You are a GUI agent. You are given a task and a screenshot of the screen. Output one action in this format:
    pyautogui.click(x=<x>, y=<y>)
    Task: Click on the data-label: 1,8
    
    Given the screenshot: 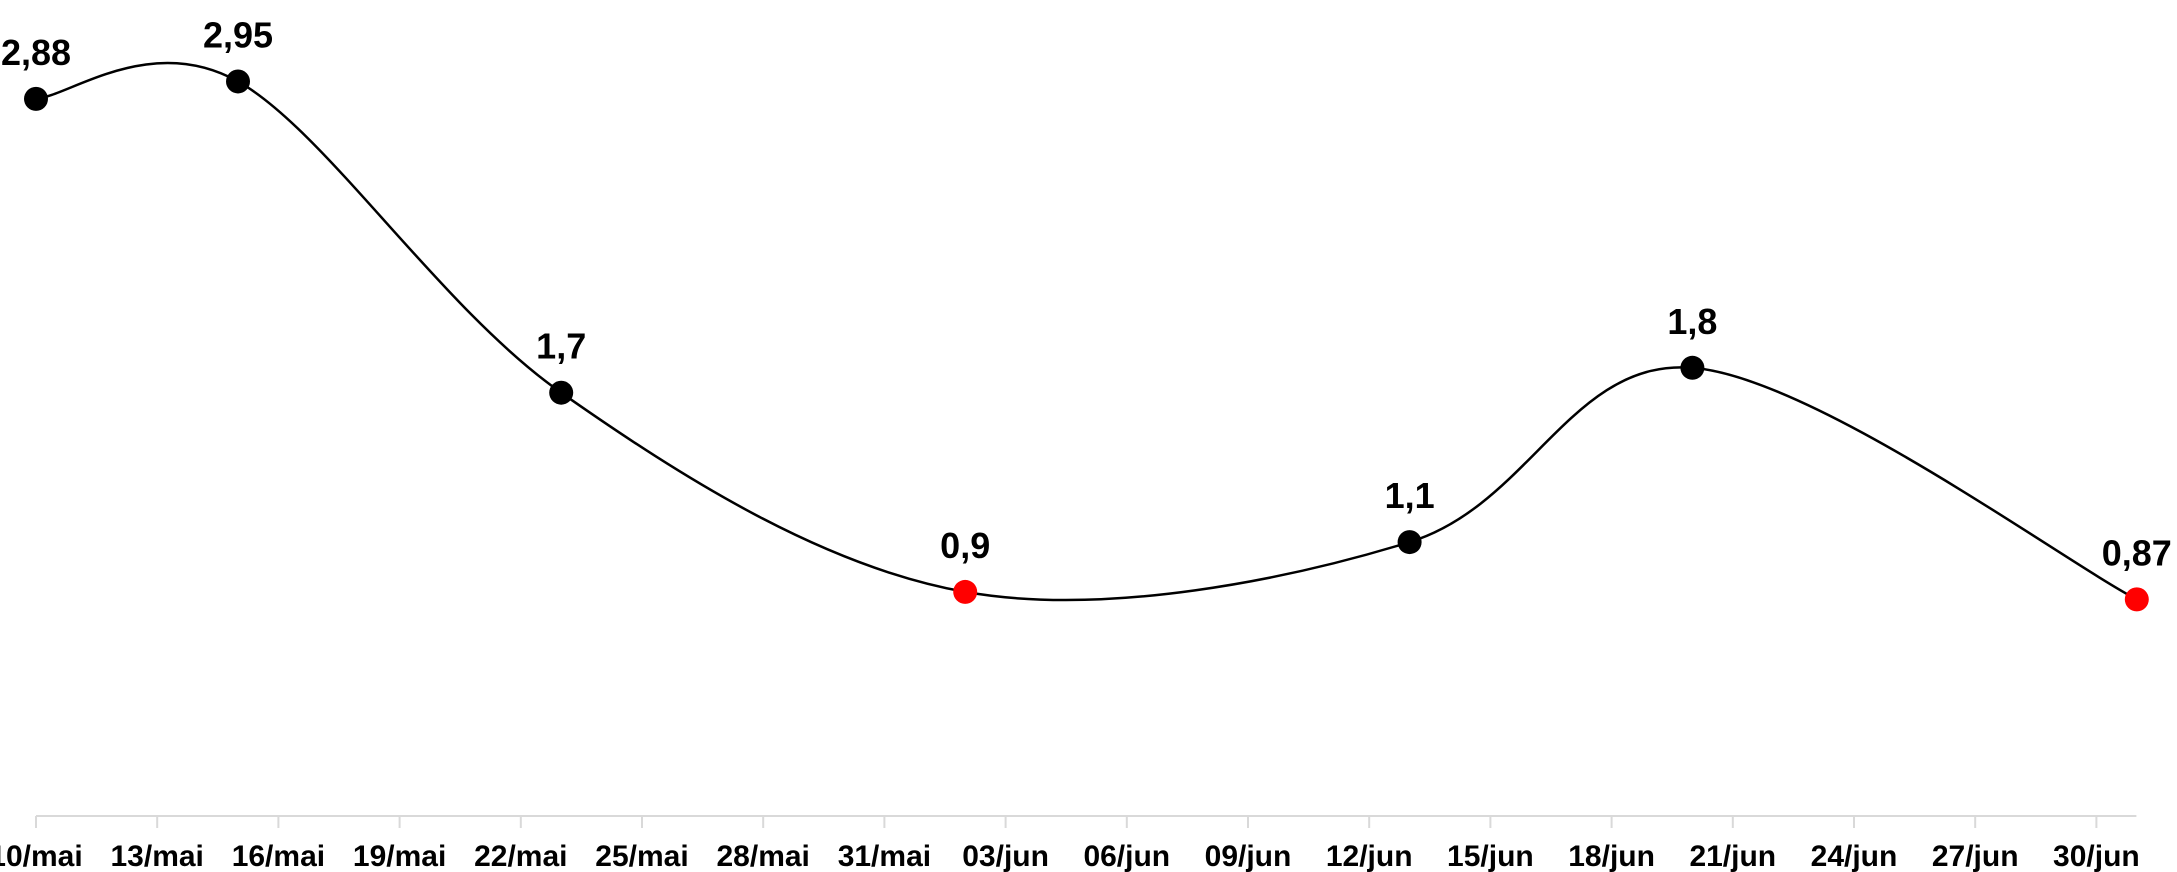 What is the action you would take?
    pyautogui.click(x=1692, y=321)
    